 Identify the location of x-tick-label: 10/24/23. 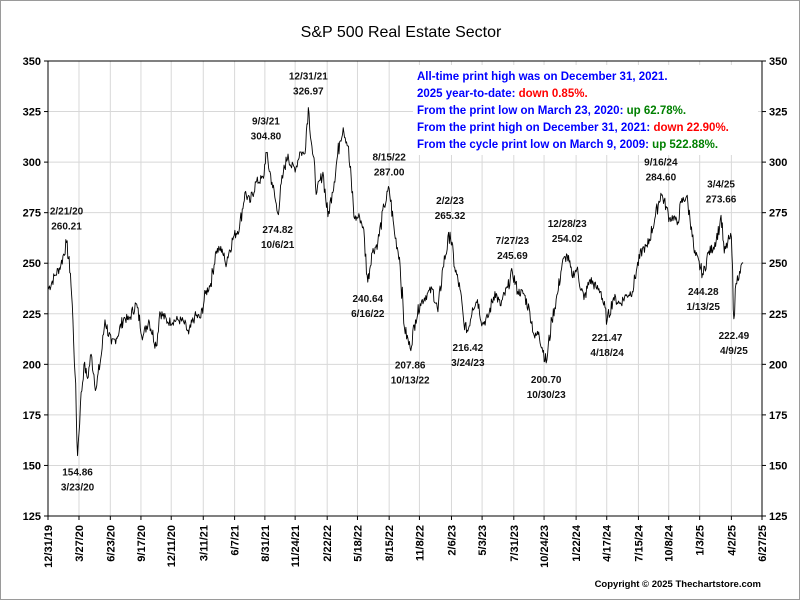
(545, 546).